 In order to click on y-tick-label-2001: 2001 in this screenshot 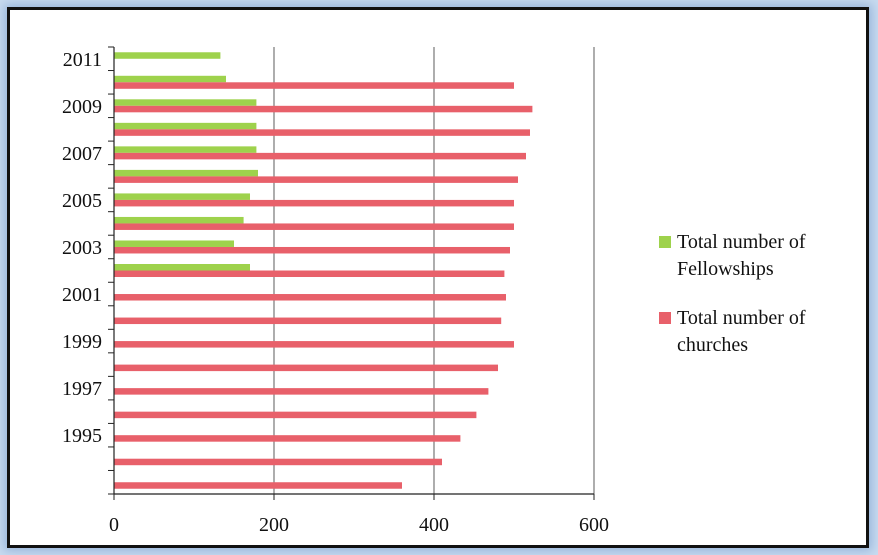, I will do `click(82, 295)`.